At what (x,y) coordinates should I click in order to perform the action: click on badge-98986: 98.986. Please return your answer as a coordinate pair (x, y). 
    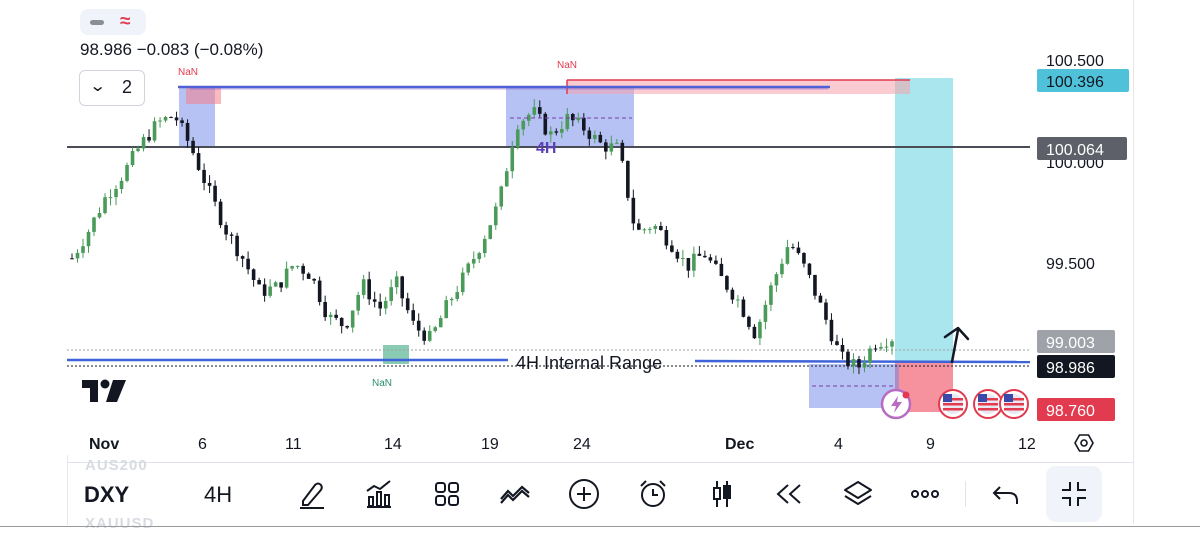
    Looking at the image, I should click on (1076, 366).